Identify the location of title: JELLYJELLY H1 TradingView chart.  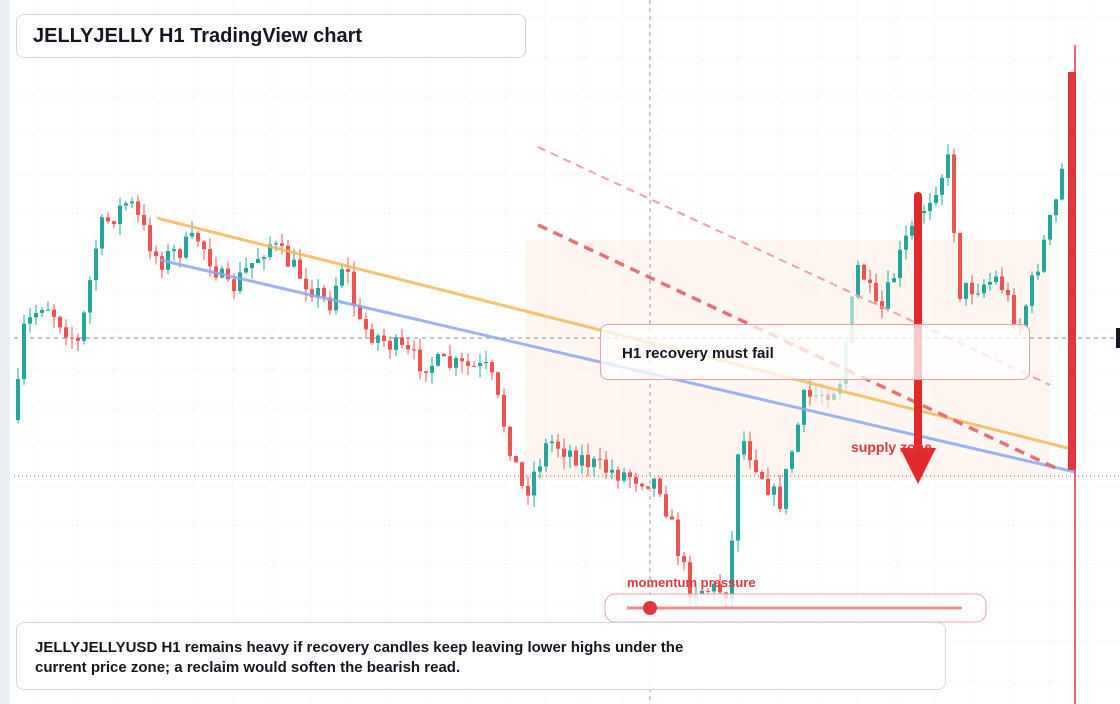
(198, 36).